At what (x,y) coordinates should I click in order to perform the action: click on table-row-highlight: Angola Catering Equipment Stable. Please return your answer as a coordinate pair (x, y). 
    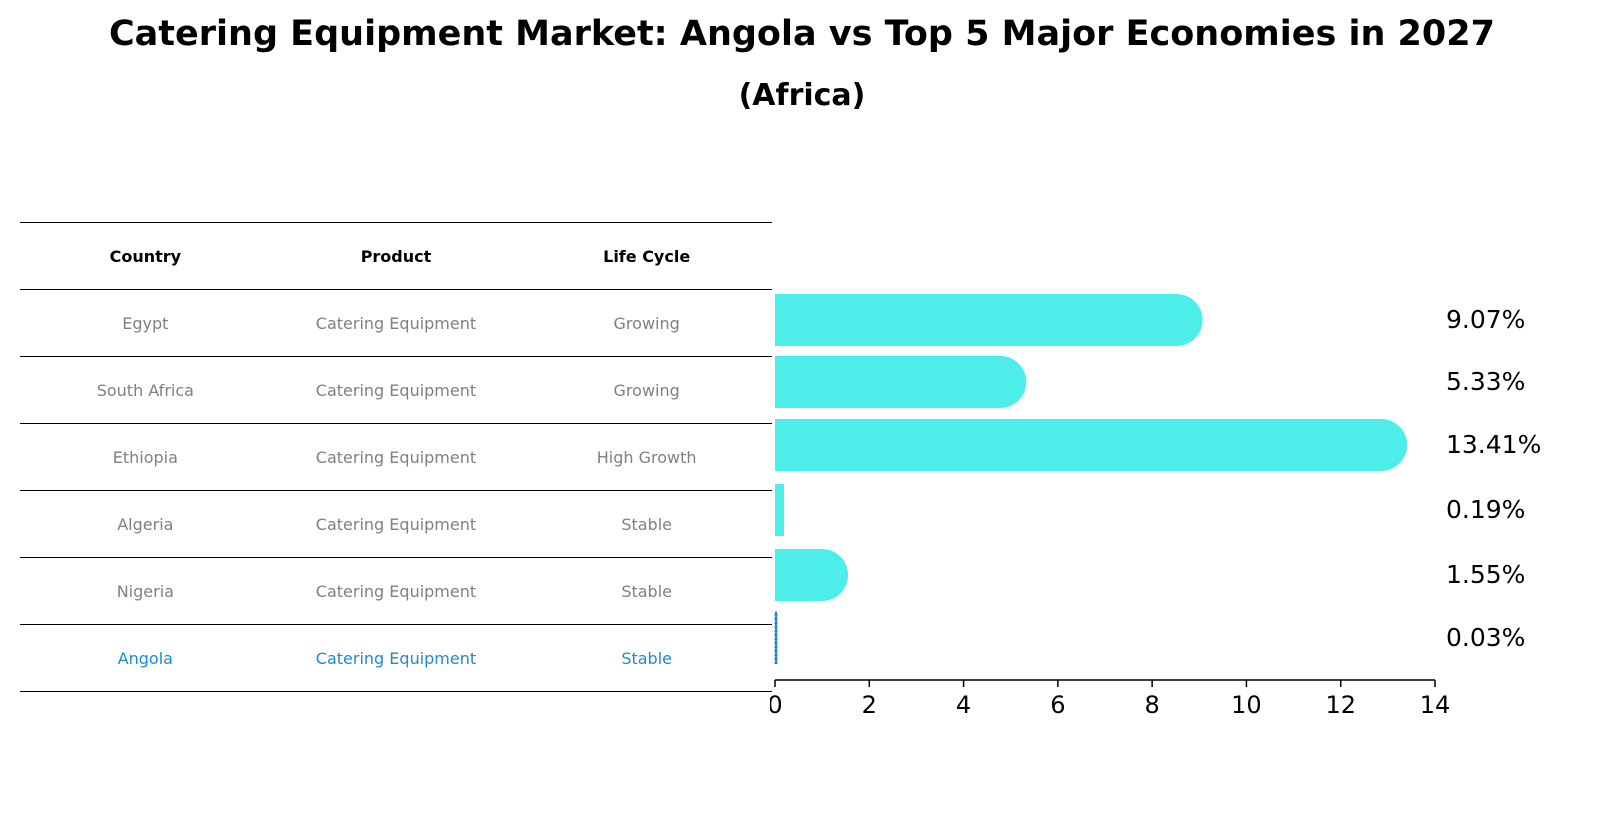
    Looking at the image, I should click on (396, 658).